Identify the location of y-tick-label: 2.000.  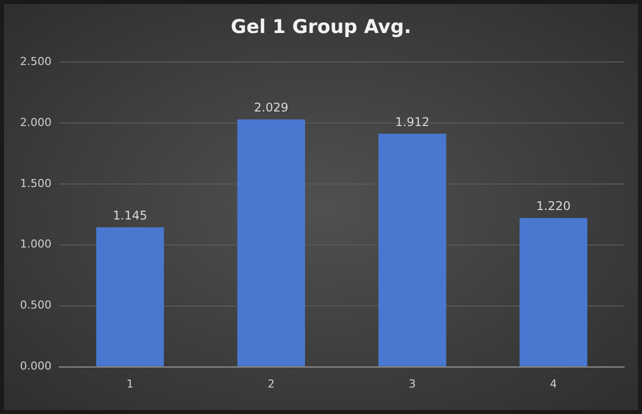
(36, 122).